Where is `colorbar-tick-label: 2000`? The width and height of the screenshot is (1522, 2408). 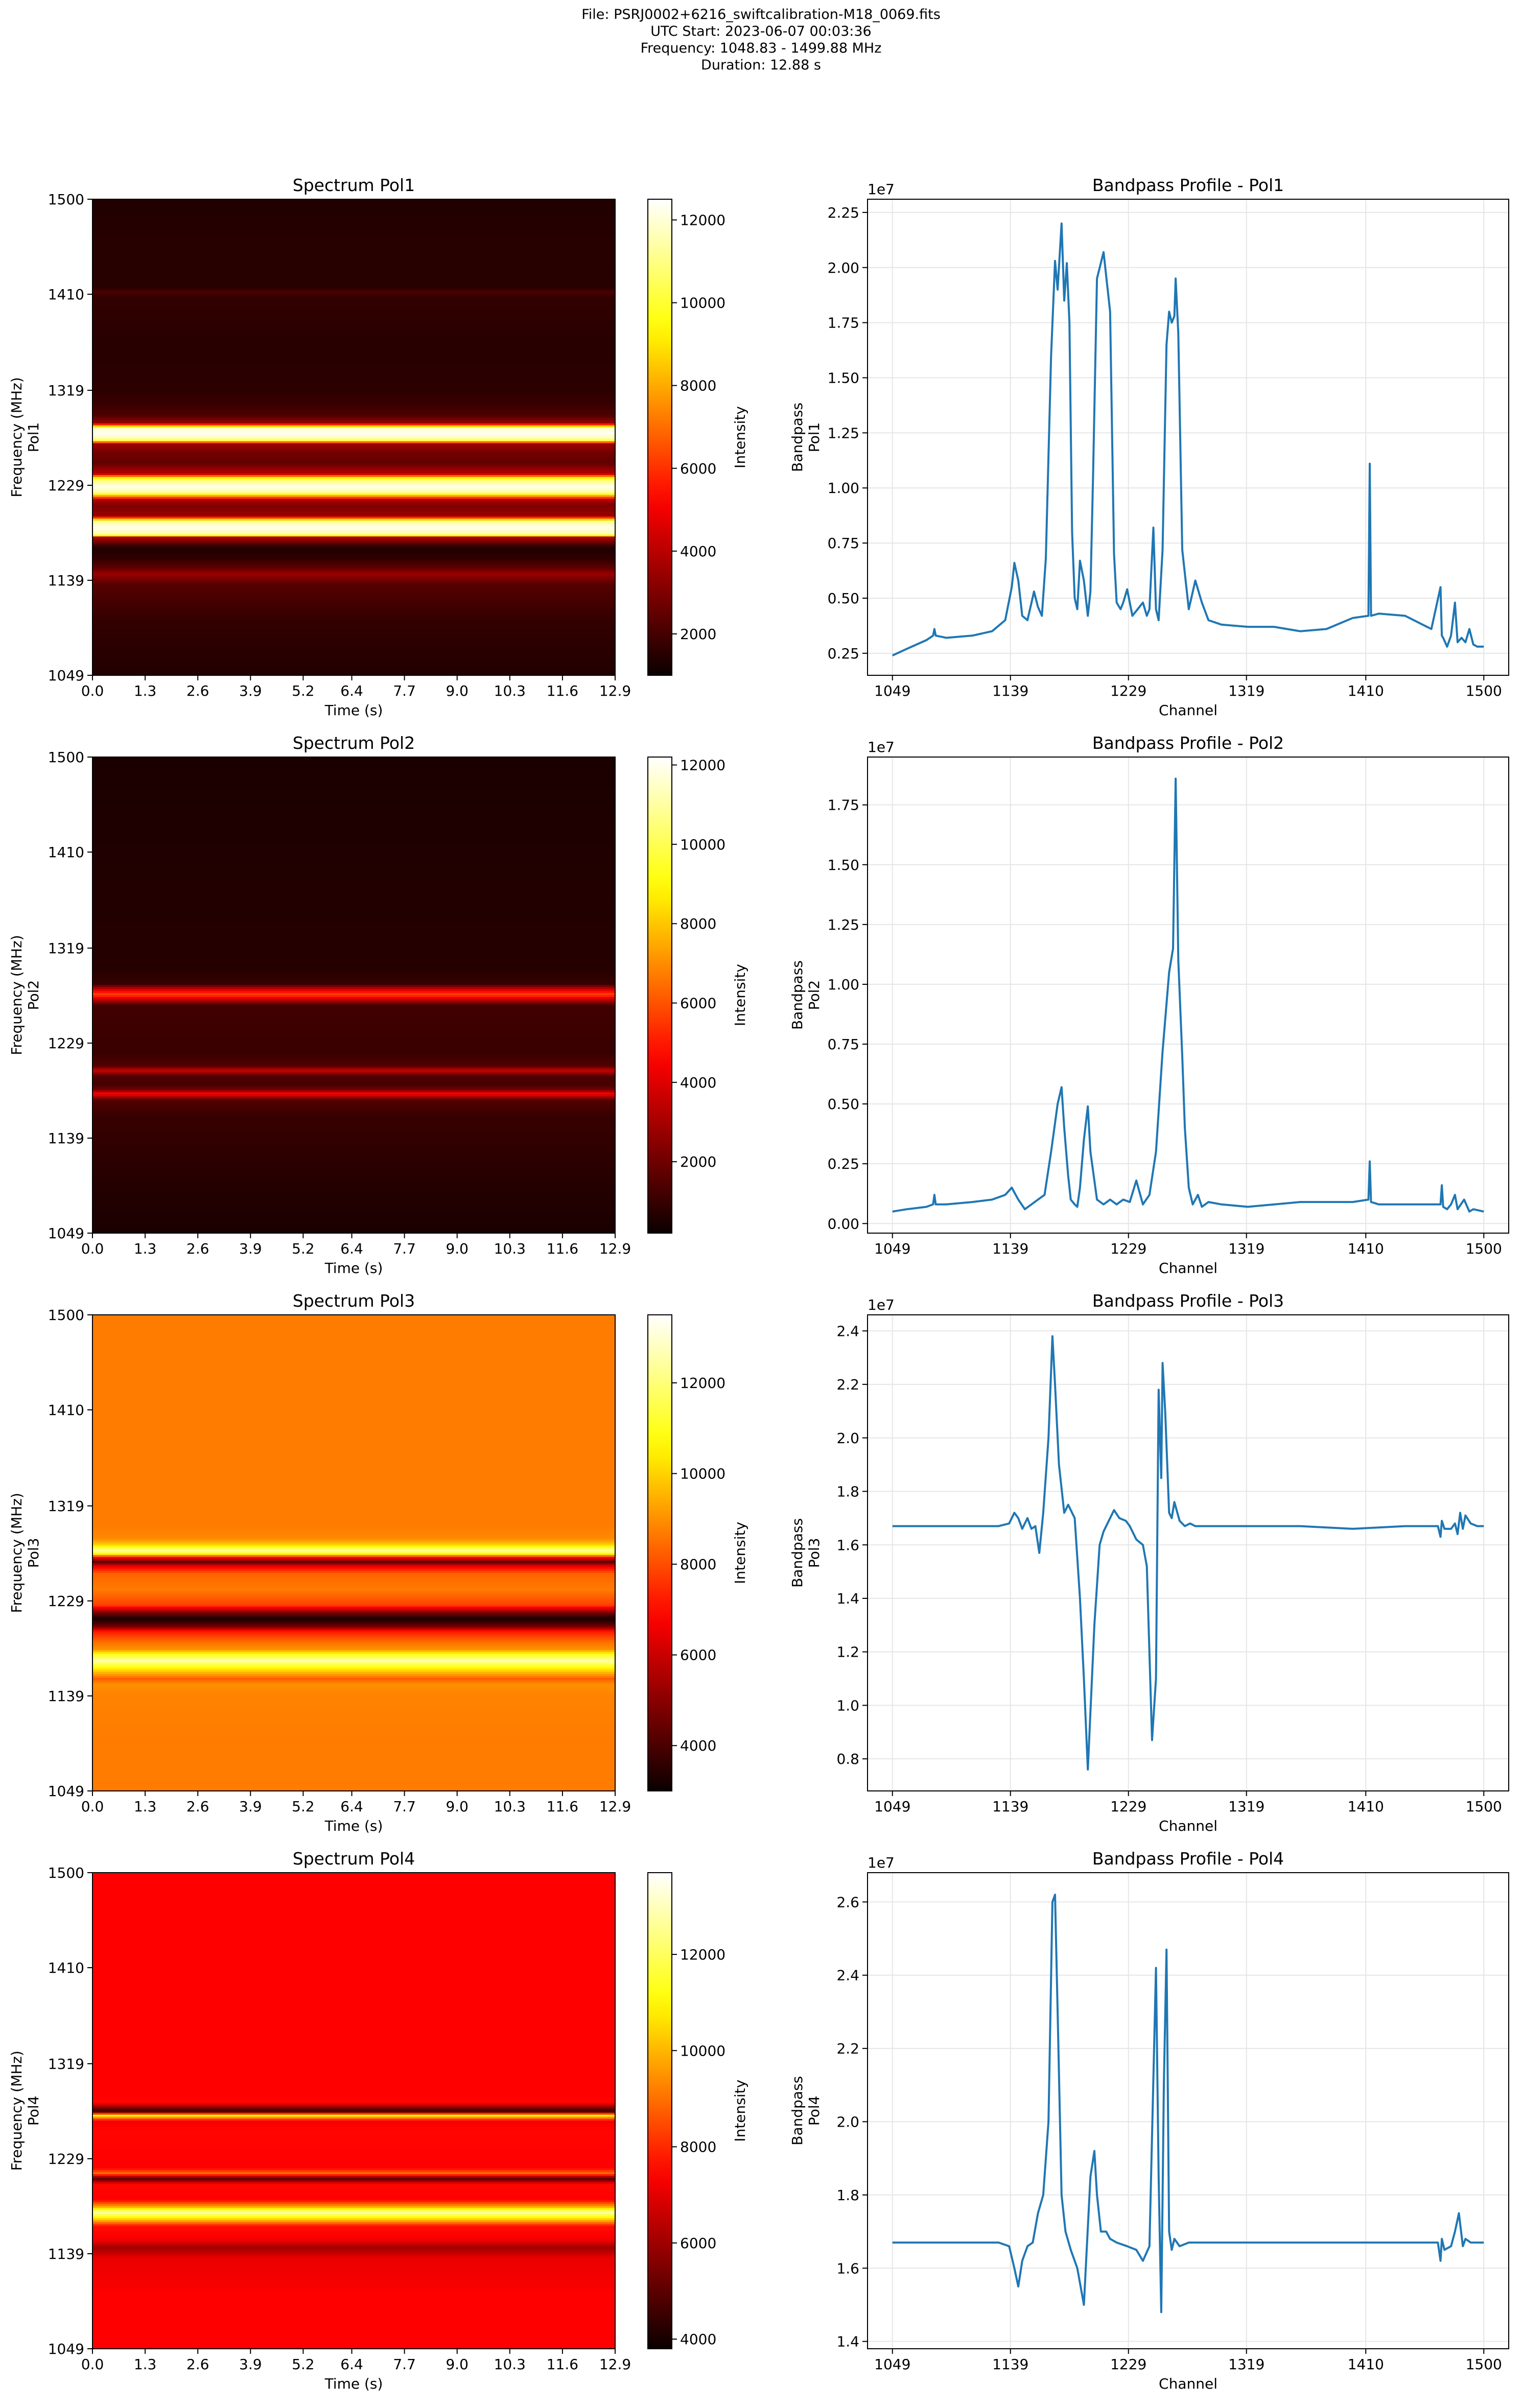 colorbar-tick-label: 2000 is located at coordinates (698, 1161).